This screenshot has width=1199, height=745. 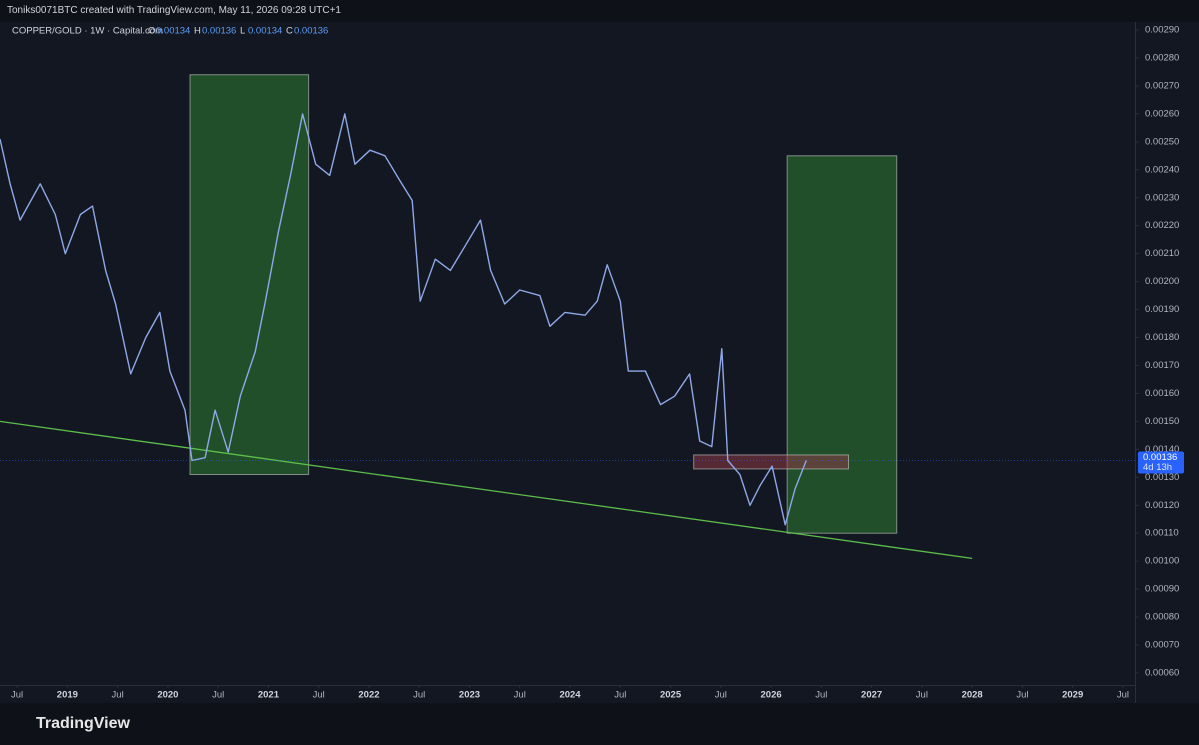 I want to click on y-tick-label: 0.00120, so click(x=1162, y=505).